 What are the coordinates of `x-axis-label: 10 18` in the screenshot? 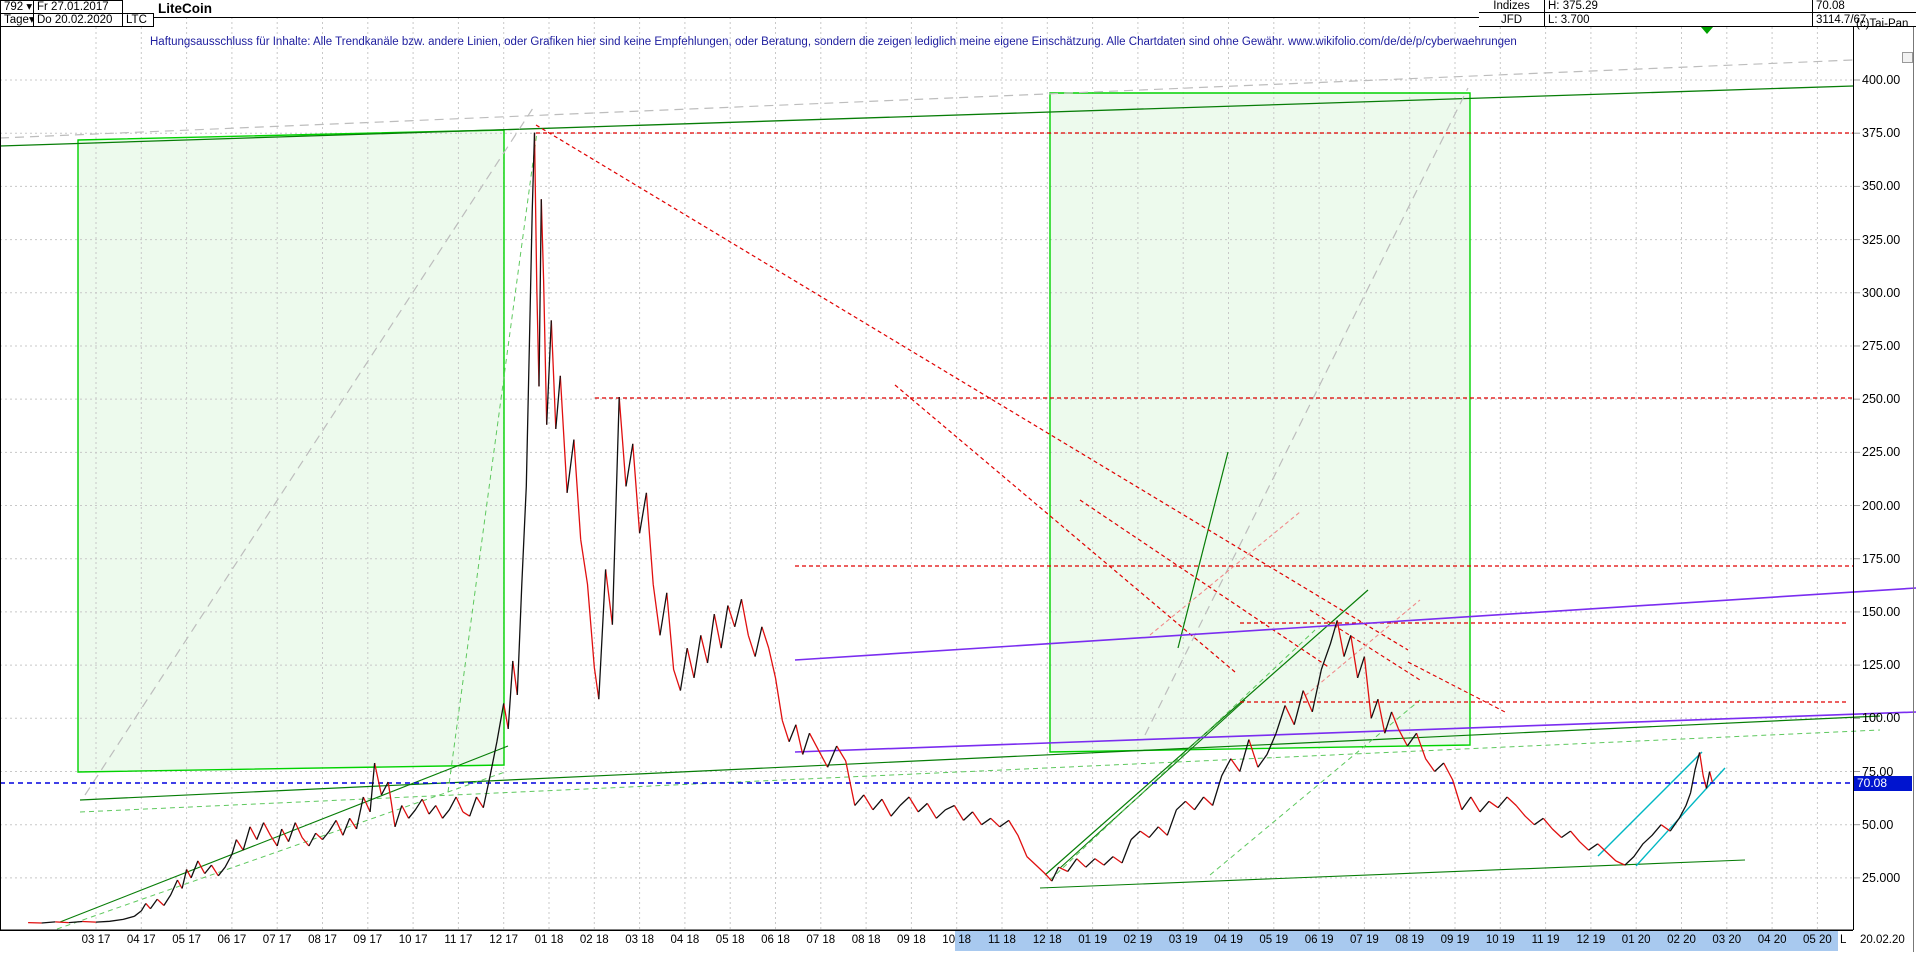 It's located at (957, 940).